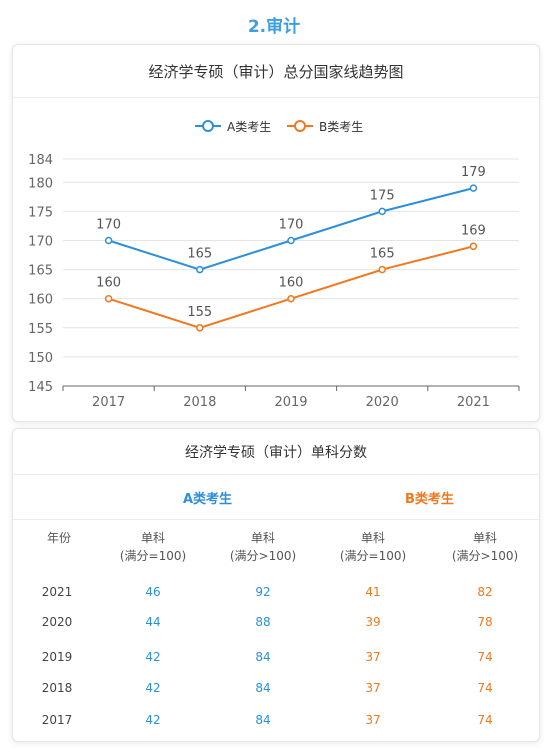 The image size is (548, 753). I want to click on table-row: 2020 44 88 39 78, so click(277, 623).